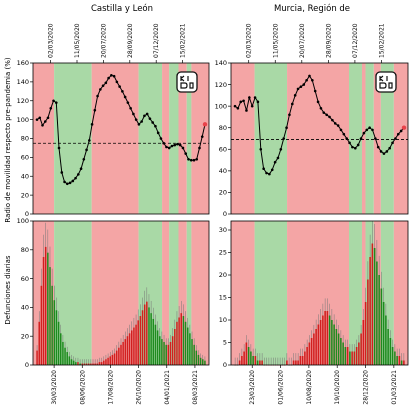  Describe the element at coordinates (82, 387) in the screenshot. I see `date-tick-label: 08/06/2020` at that location.